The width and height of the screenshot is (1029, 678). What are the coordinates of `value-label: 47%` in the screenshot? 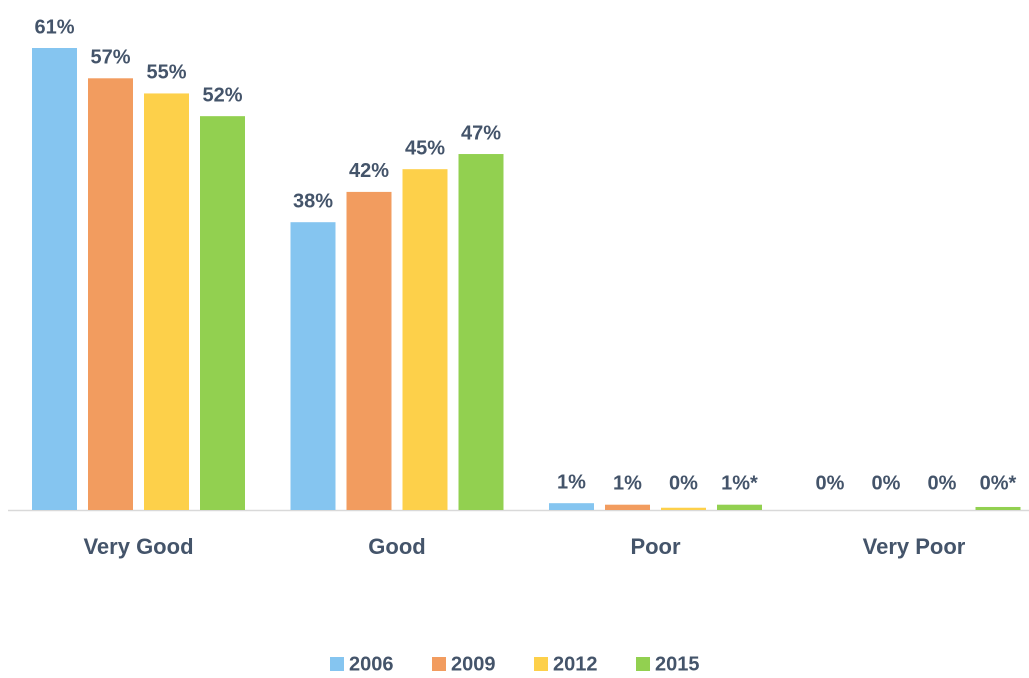 It's located at (481, 133).